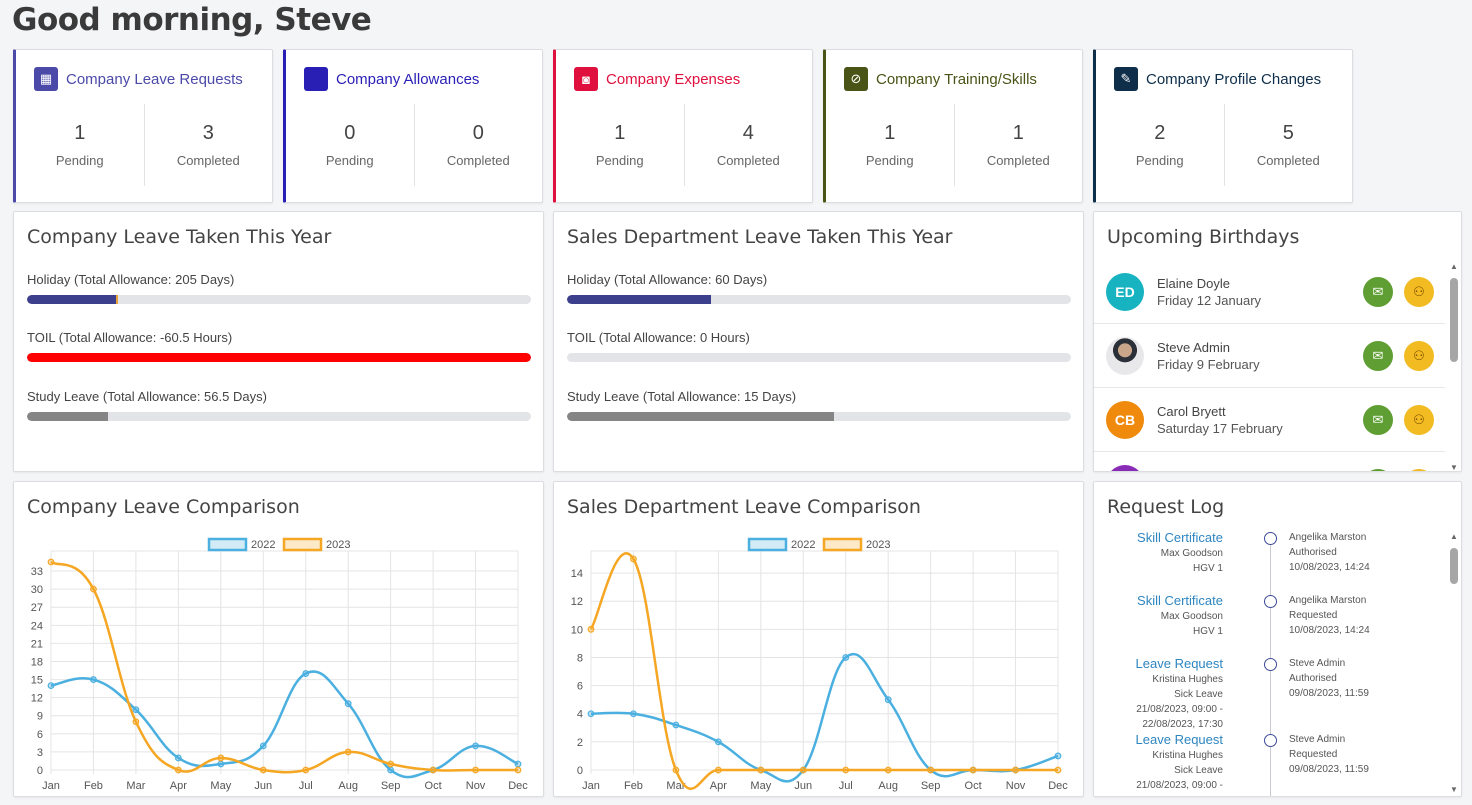 This screenshot has width=1472, height=805. I want to click on mail-icon, so click(1378, 470).